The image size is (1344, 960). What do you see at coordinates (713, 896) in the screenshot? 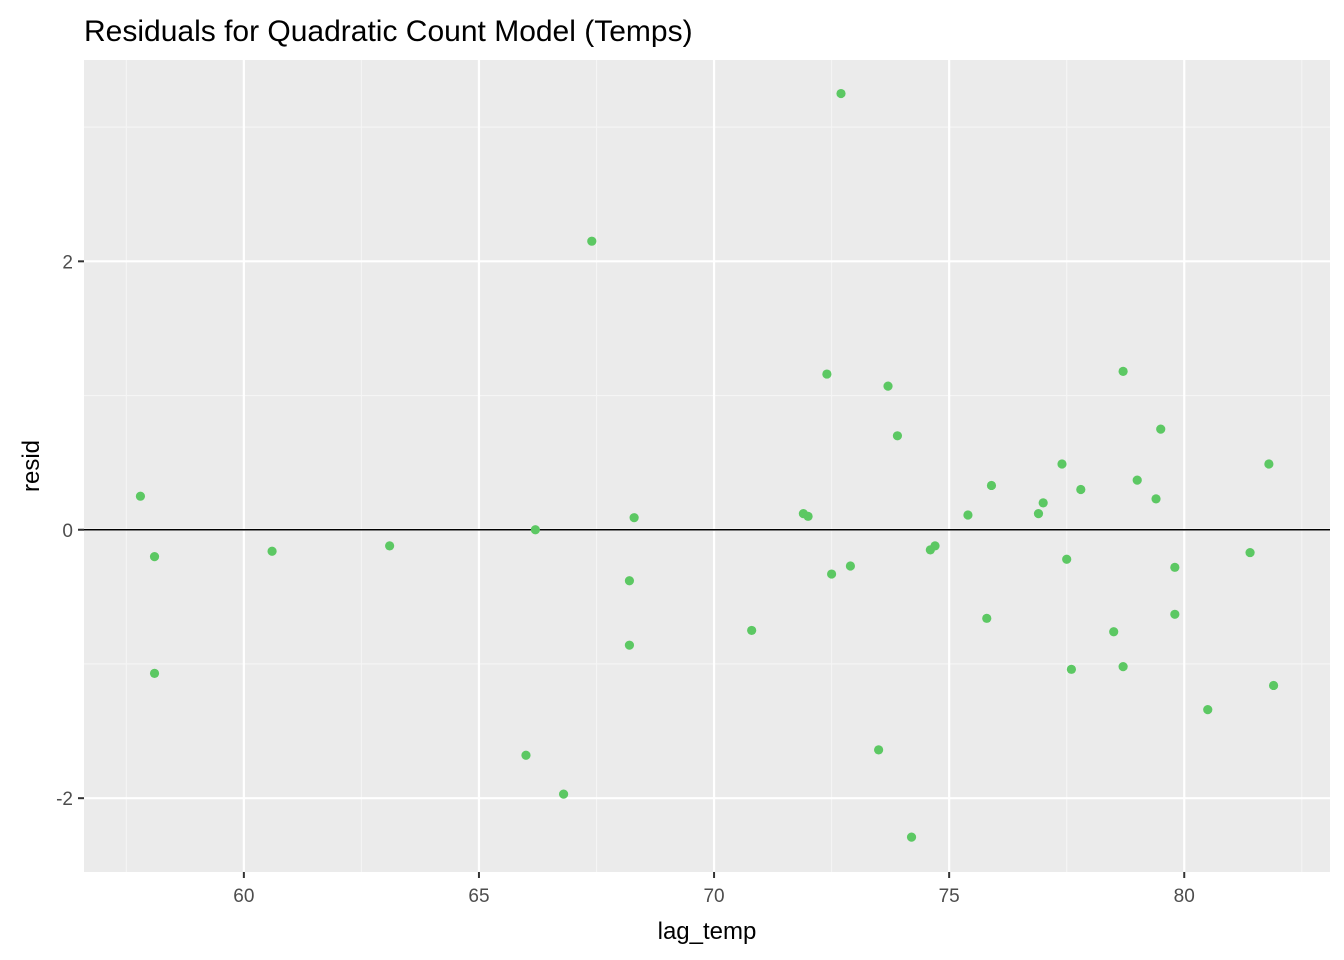
I see `x-tick-label: 70` at bounding box center [713, 896].